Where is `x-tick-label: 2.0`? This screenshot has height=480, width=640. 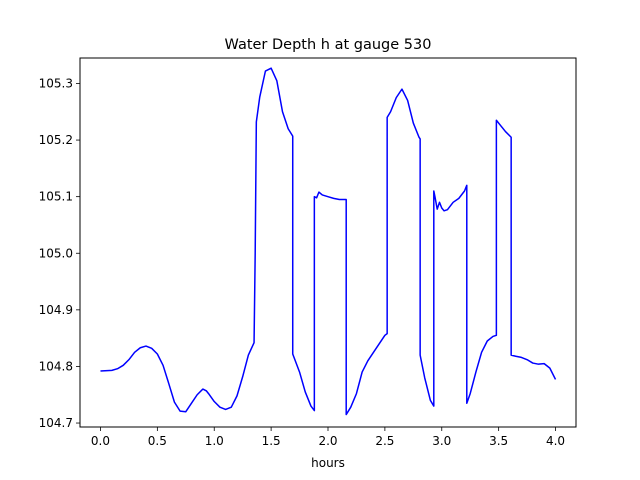
x-tick-label: 2.0 is located at coordinates (327, 441).